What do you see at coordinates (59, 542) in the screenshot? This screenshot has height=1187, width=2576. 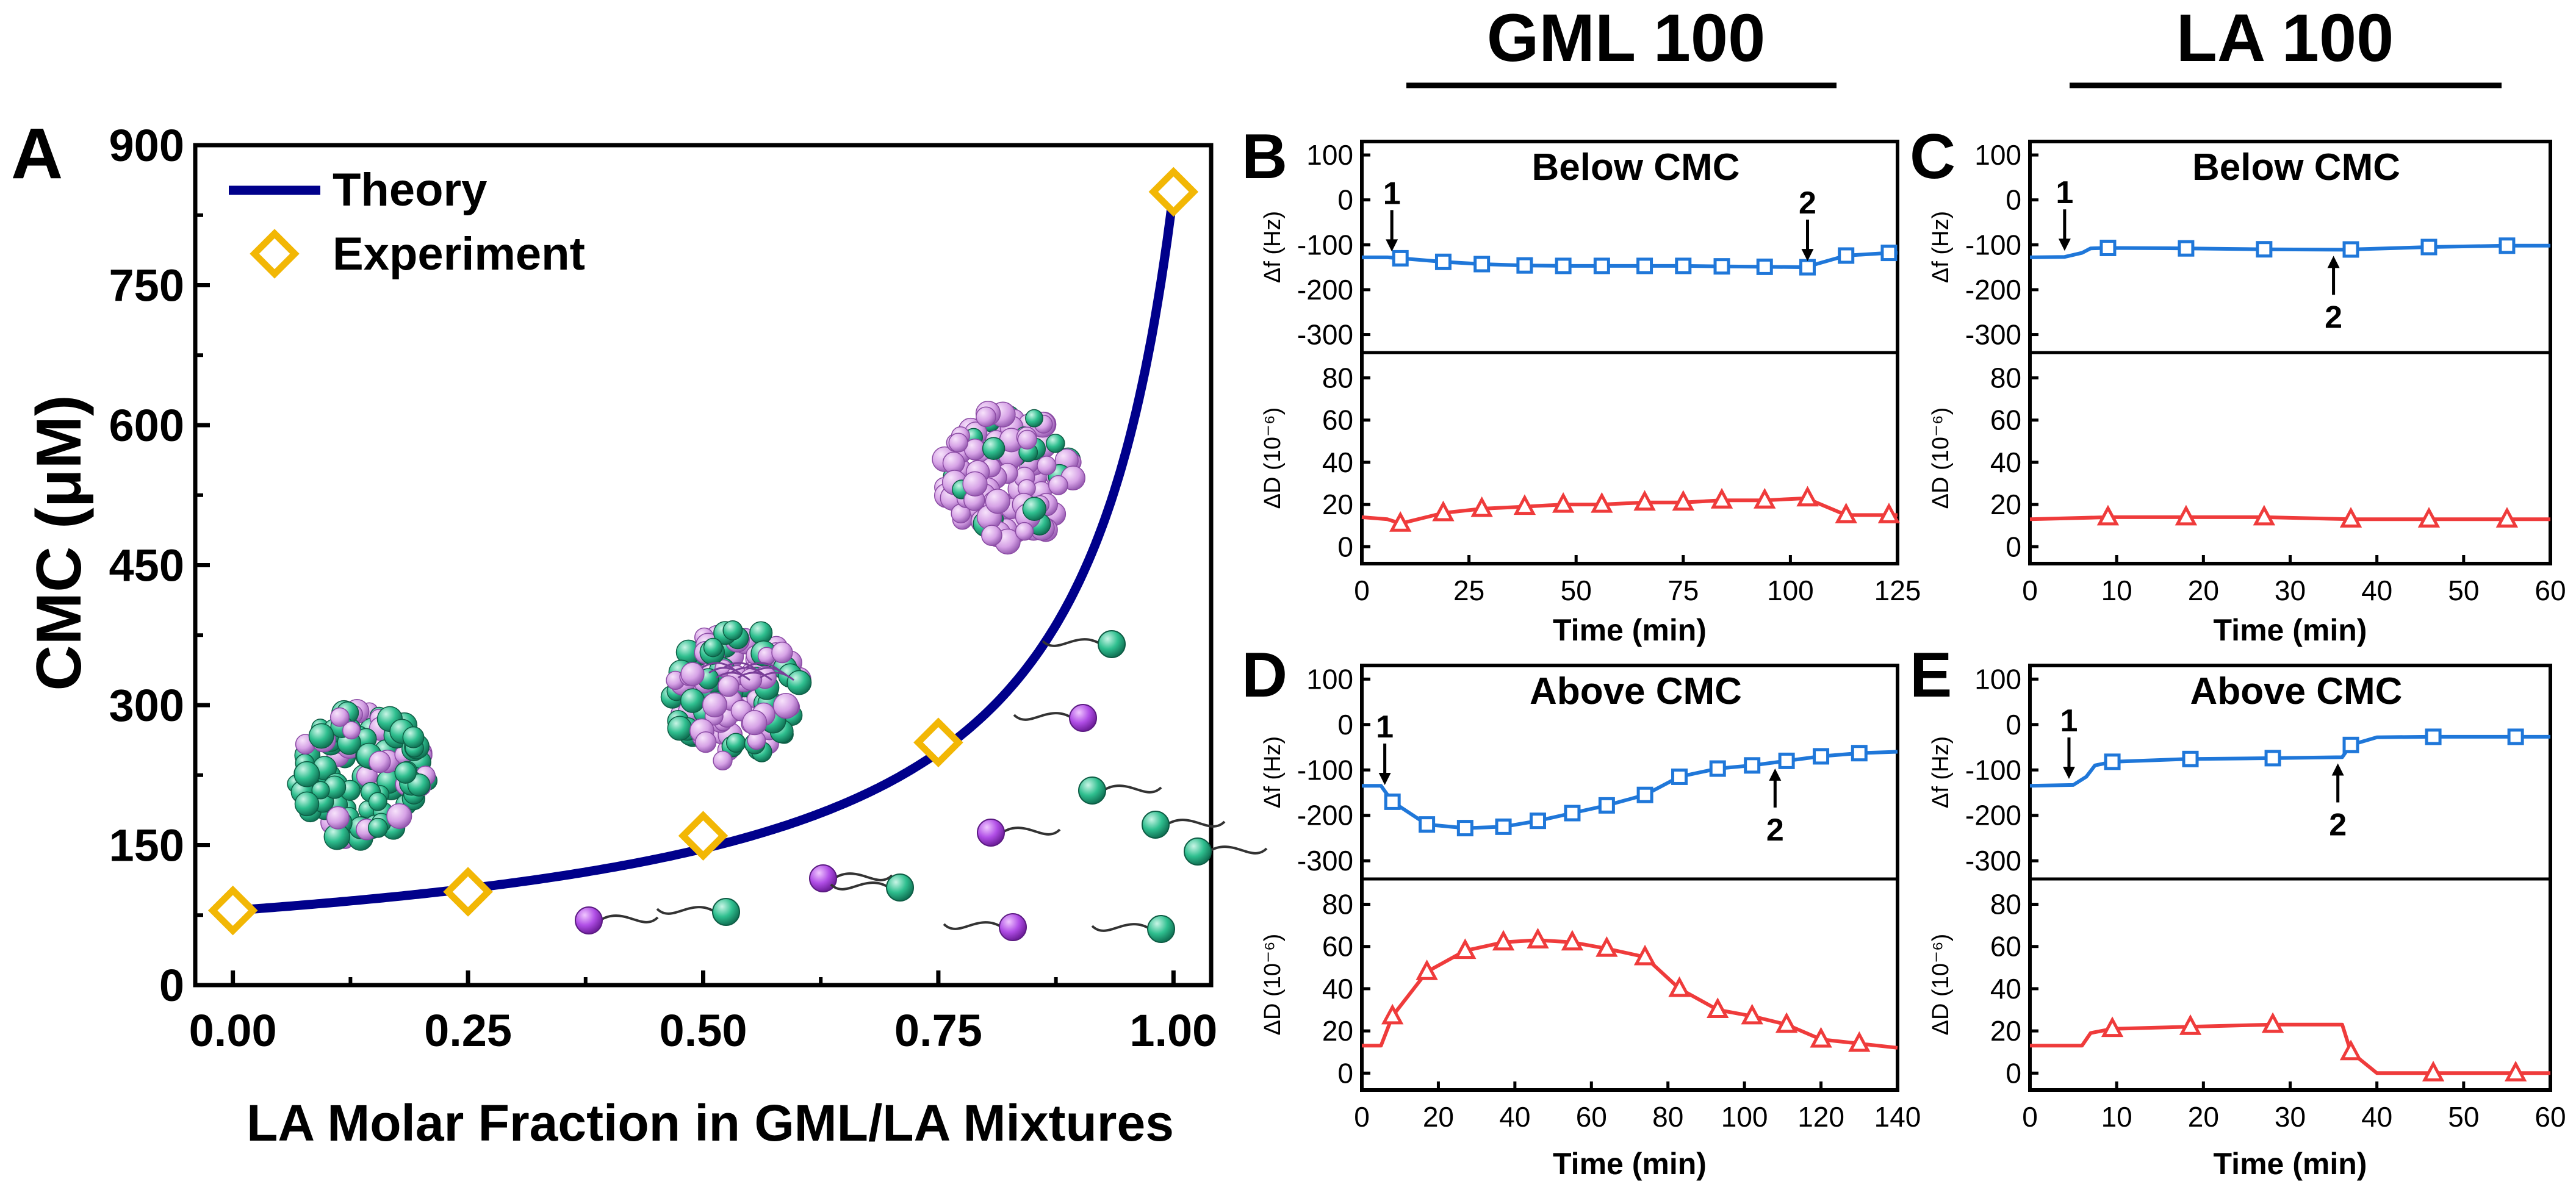 I see `panel-a-y-axis-label: CMC (μM)` at bounding box center [59, 542].